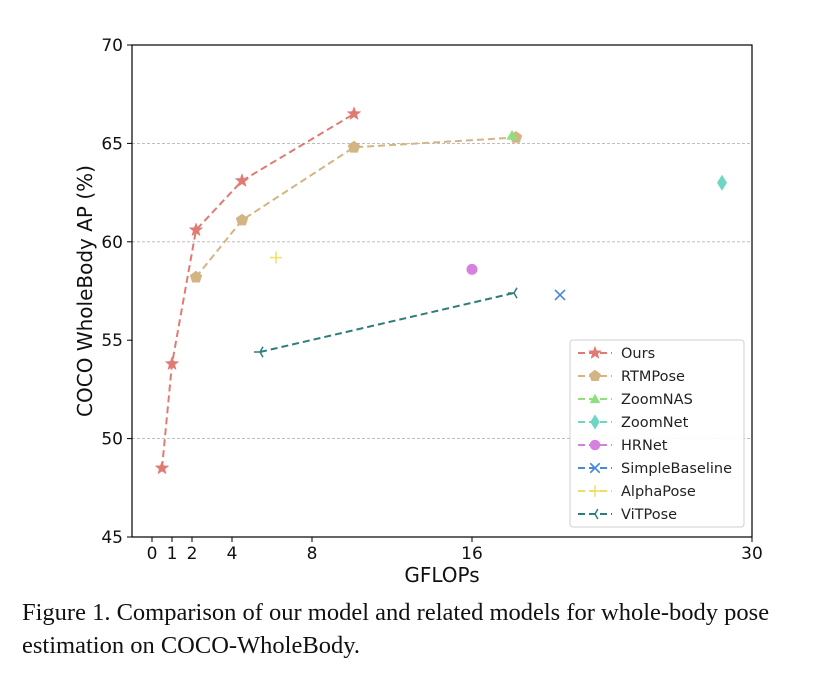 The width and height of the screenshot is (816, 690). Describe the element at coordinates (356, 207) in the screenshot. I see `series-line-rtmpose` at that location.